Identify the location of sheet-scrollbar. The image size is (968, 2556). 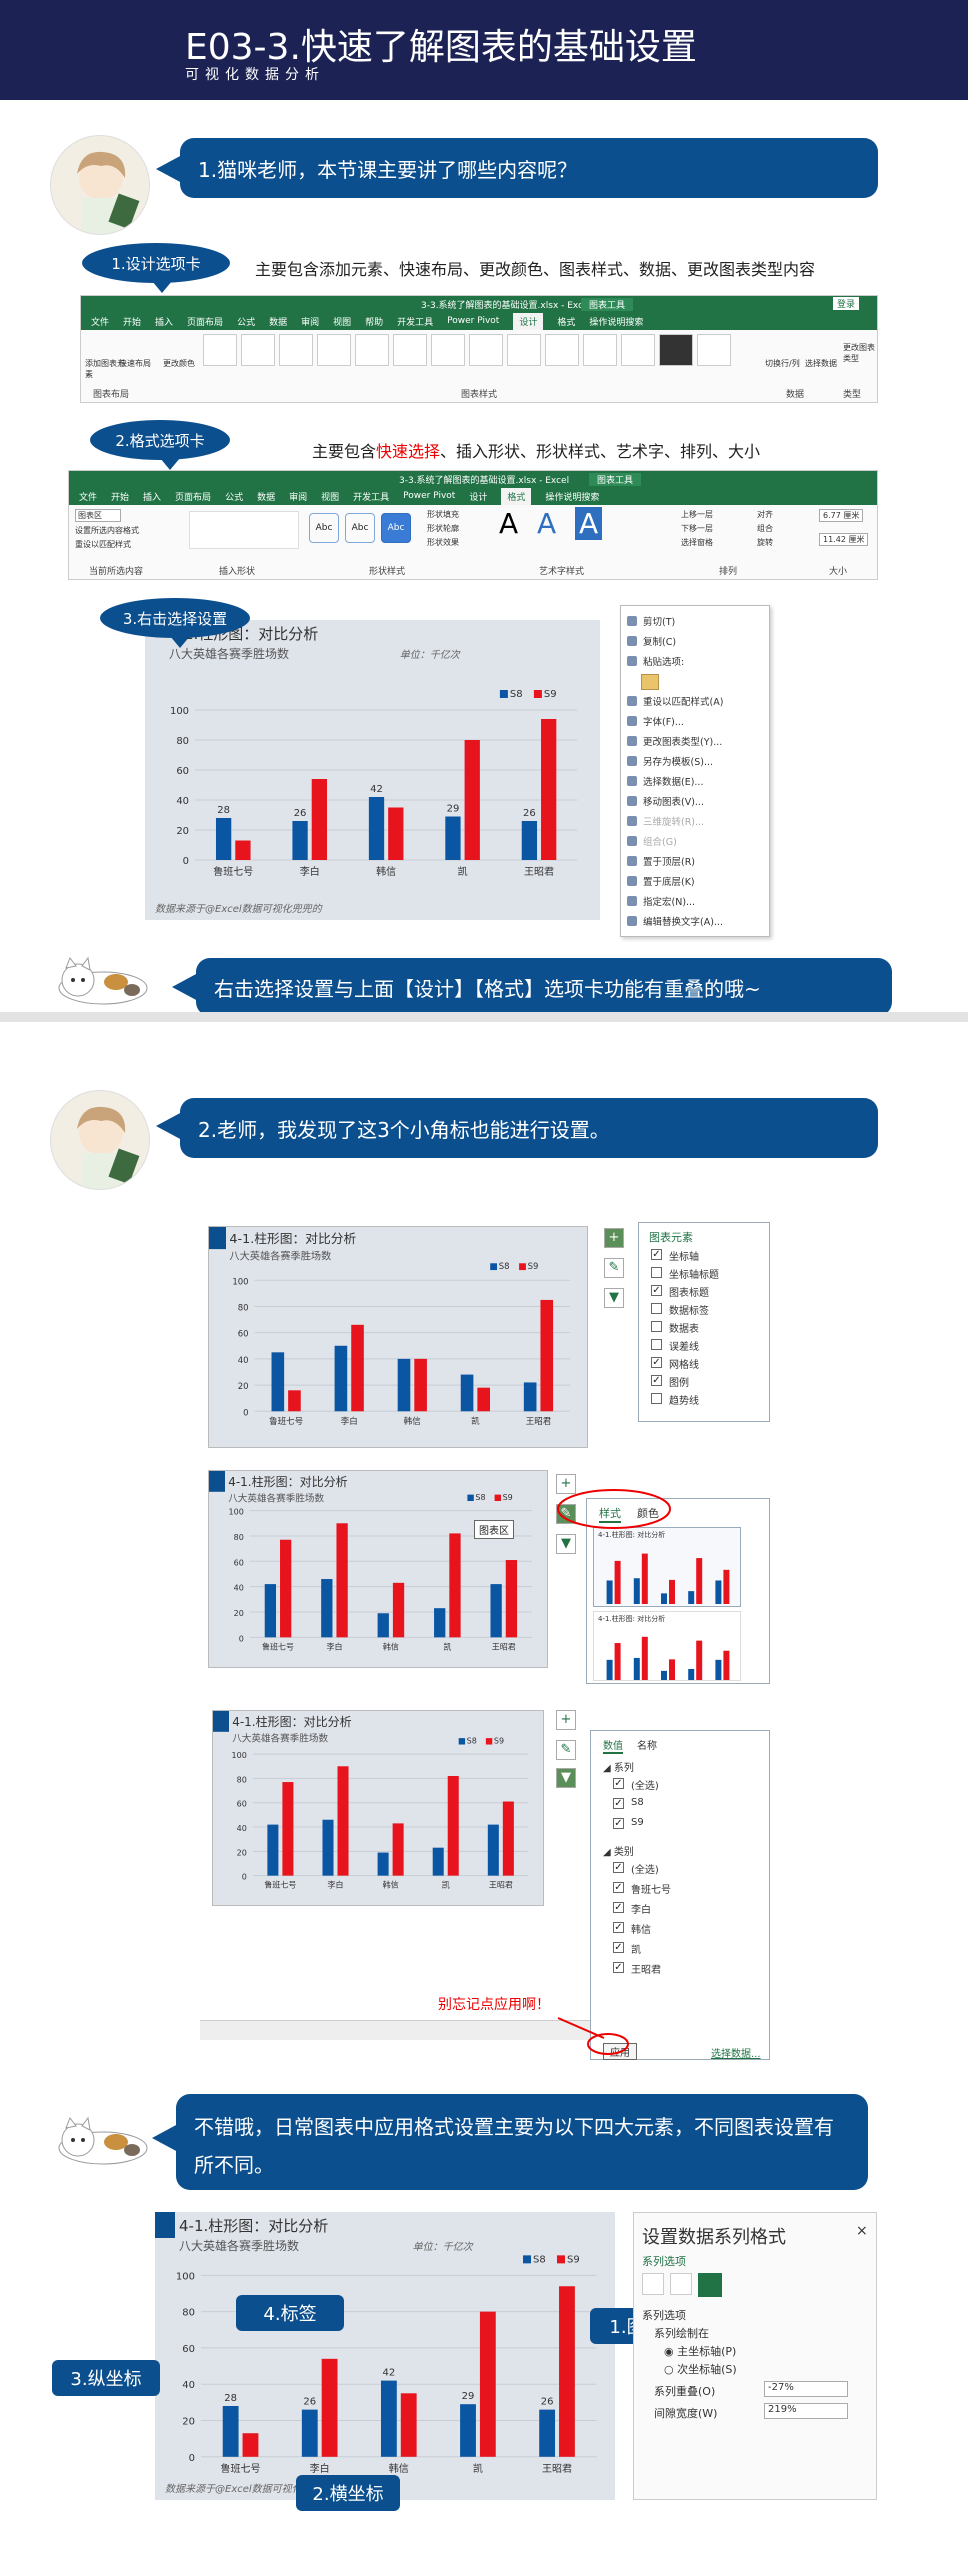
(395, 2030).